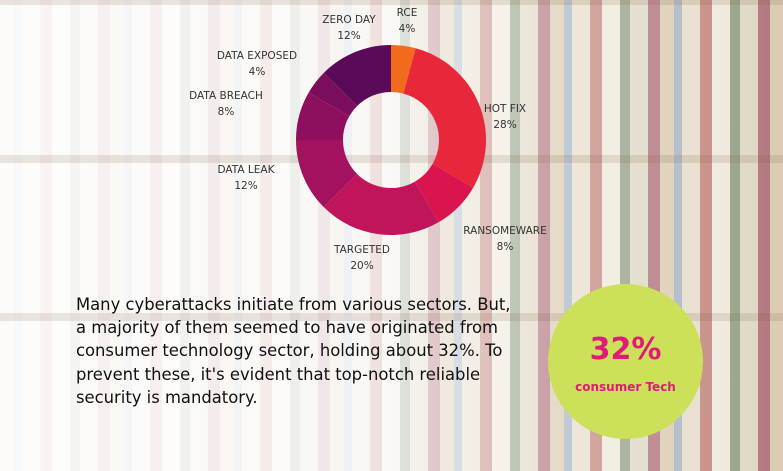 This screenshot has height=471, width=783. What do you see at coordinates (361, 266) in the screenshot?
I see `slice-value-label: 20%` at bounding box center [361, 266].